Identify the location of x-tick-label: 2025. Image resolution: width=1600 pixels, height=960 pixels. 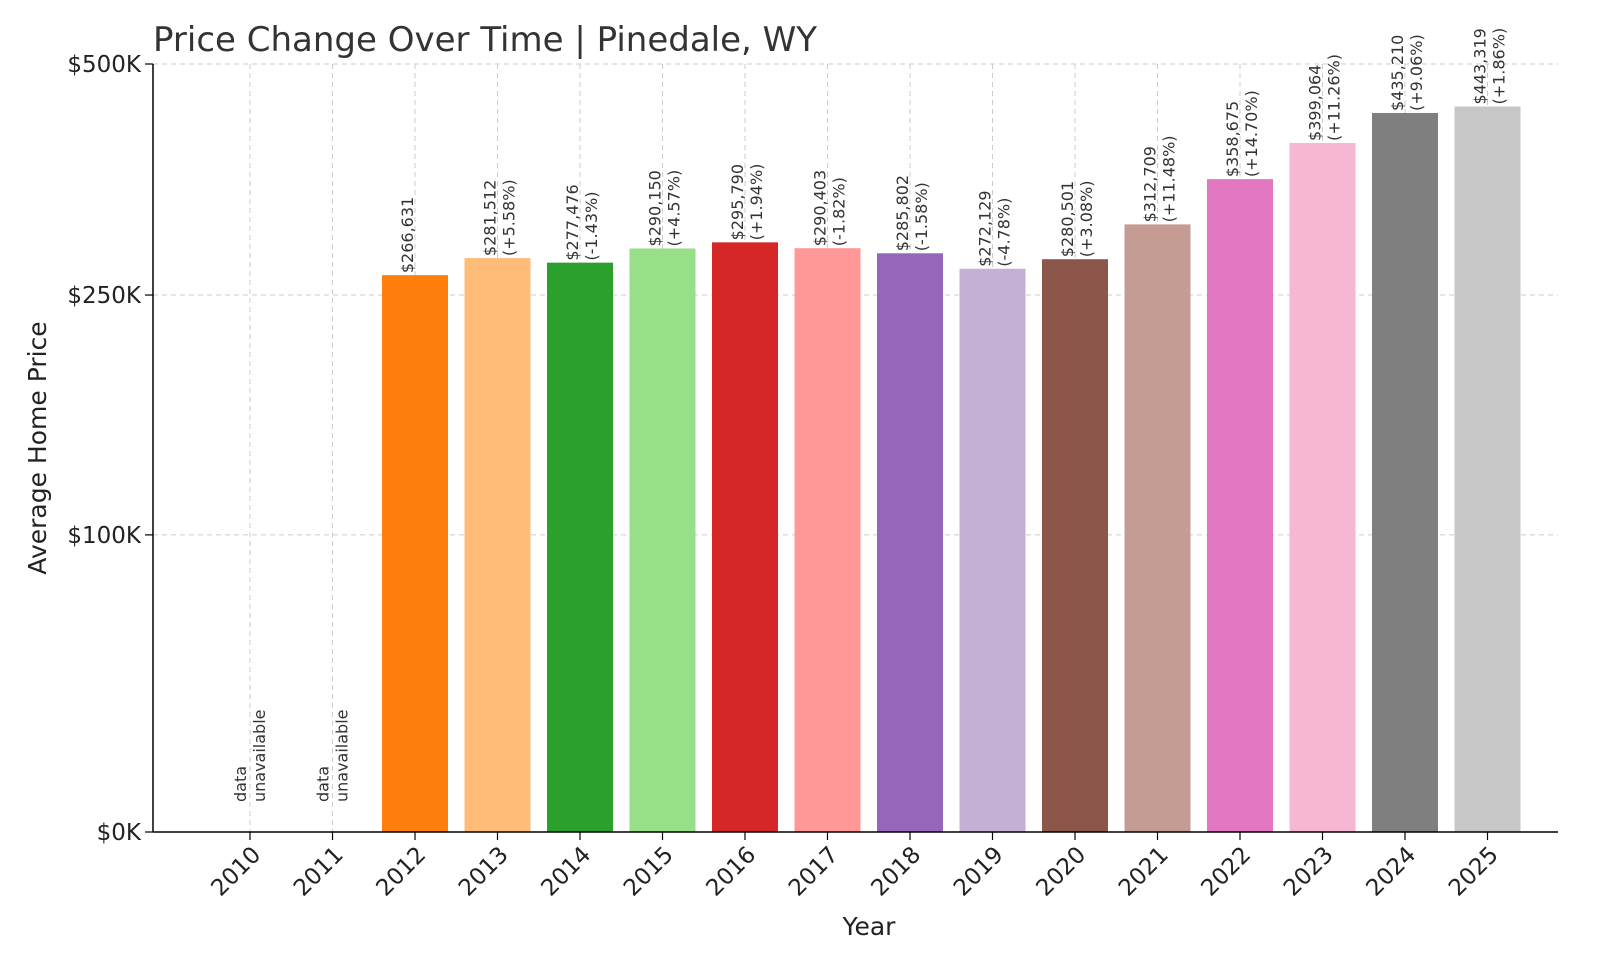
(1474, 872).